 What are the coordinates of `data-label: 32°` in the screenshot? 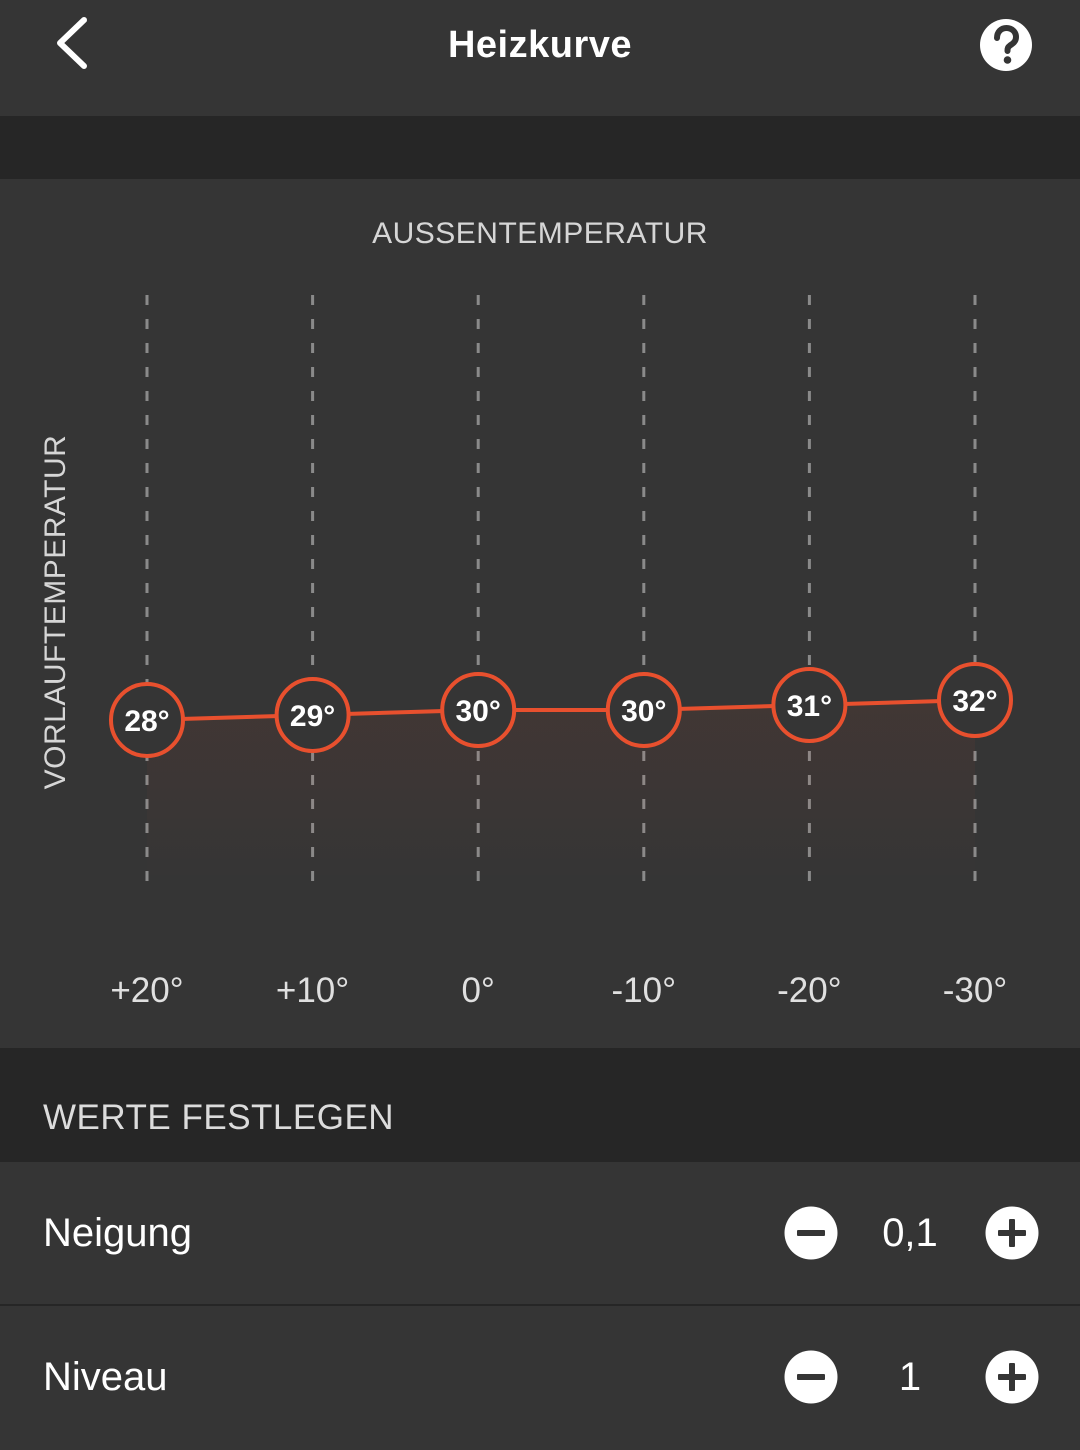 It's located at (974, 701).